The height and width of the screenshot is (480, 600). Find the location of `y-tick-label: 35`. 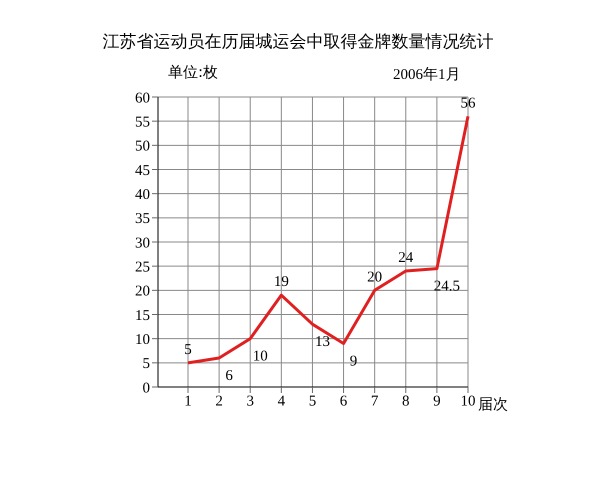

y-tick-label: 35 is located at coordinates (142, 219).